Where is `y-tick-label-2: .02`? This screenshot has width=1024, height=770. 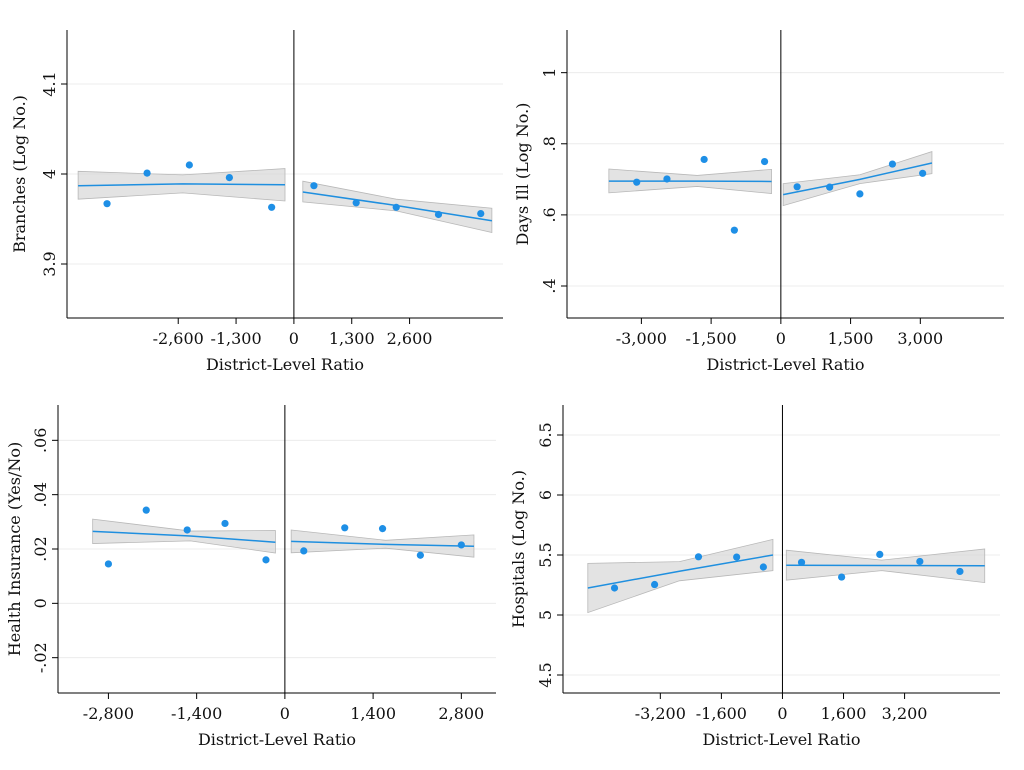 y-tick-label-2: .02 is located at coordinates (40, 548).